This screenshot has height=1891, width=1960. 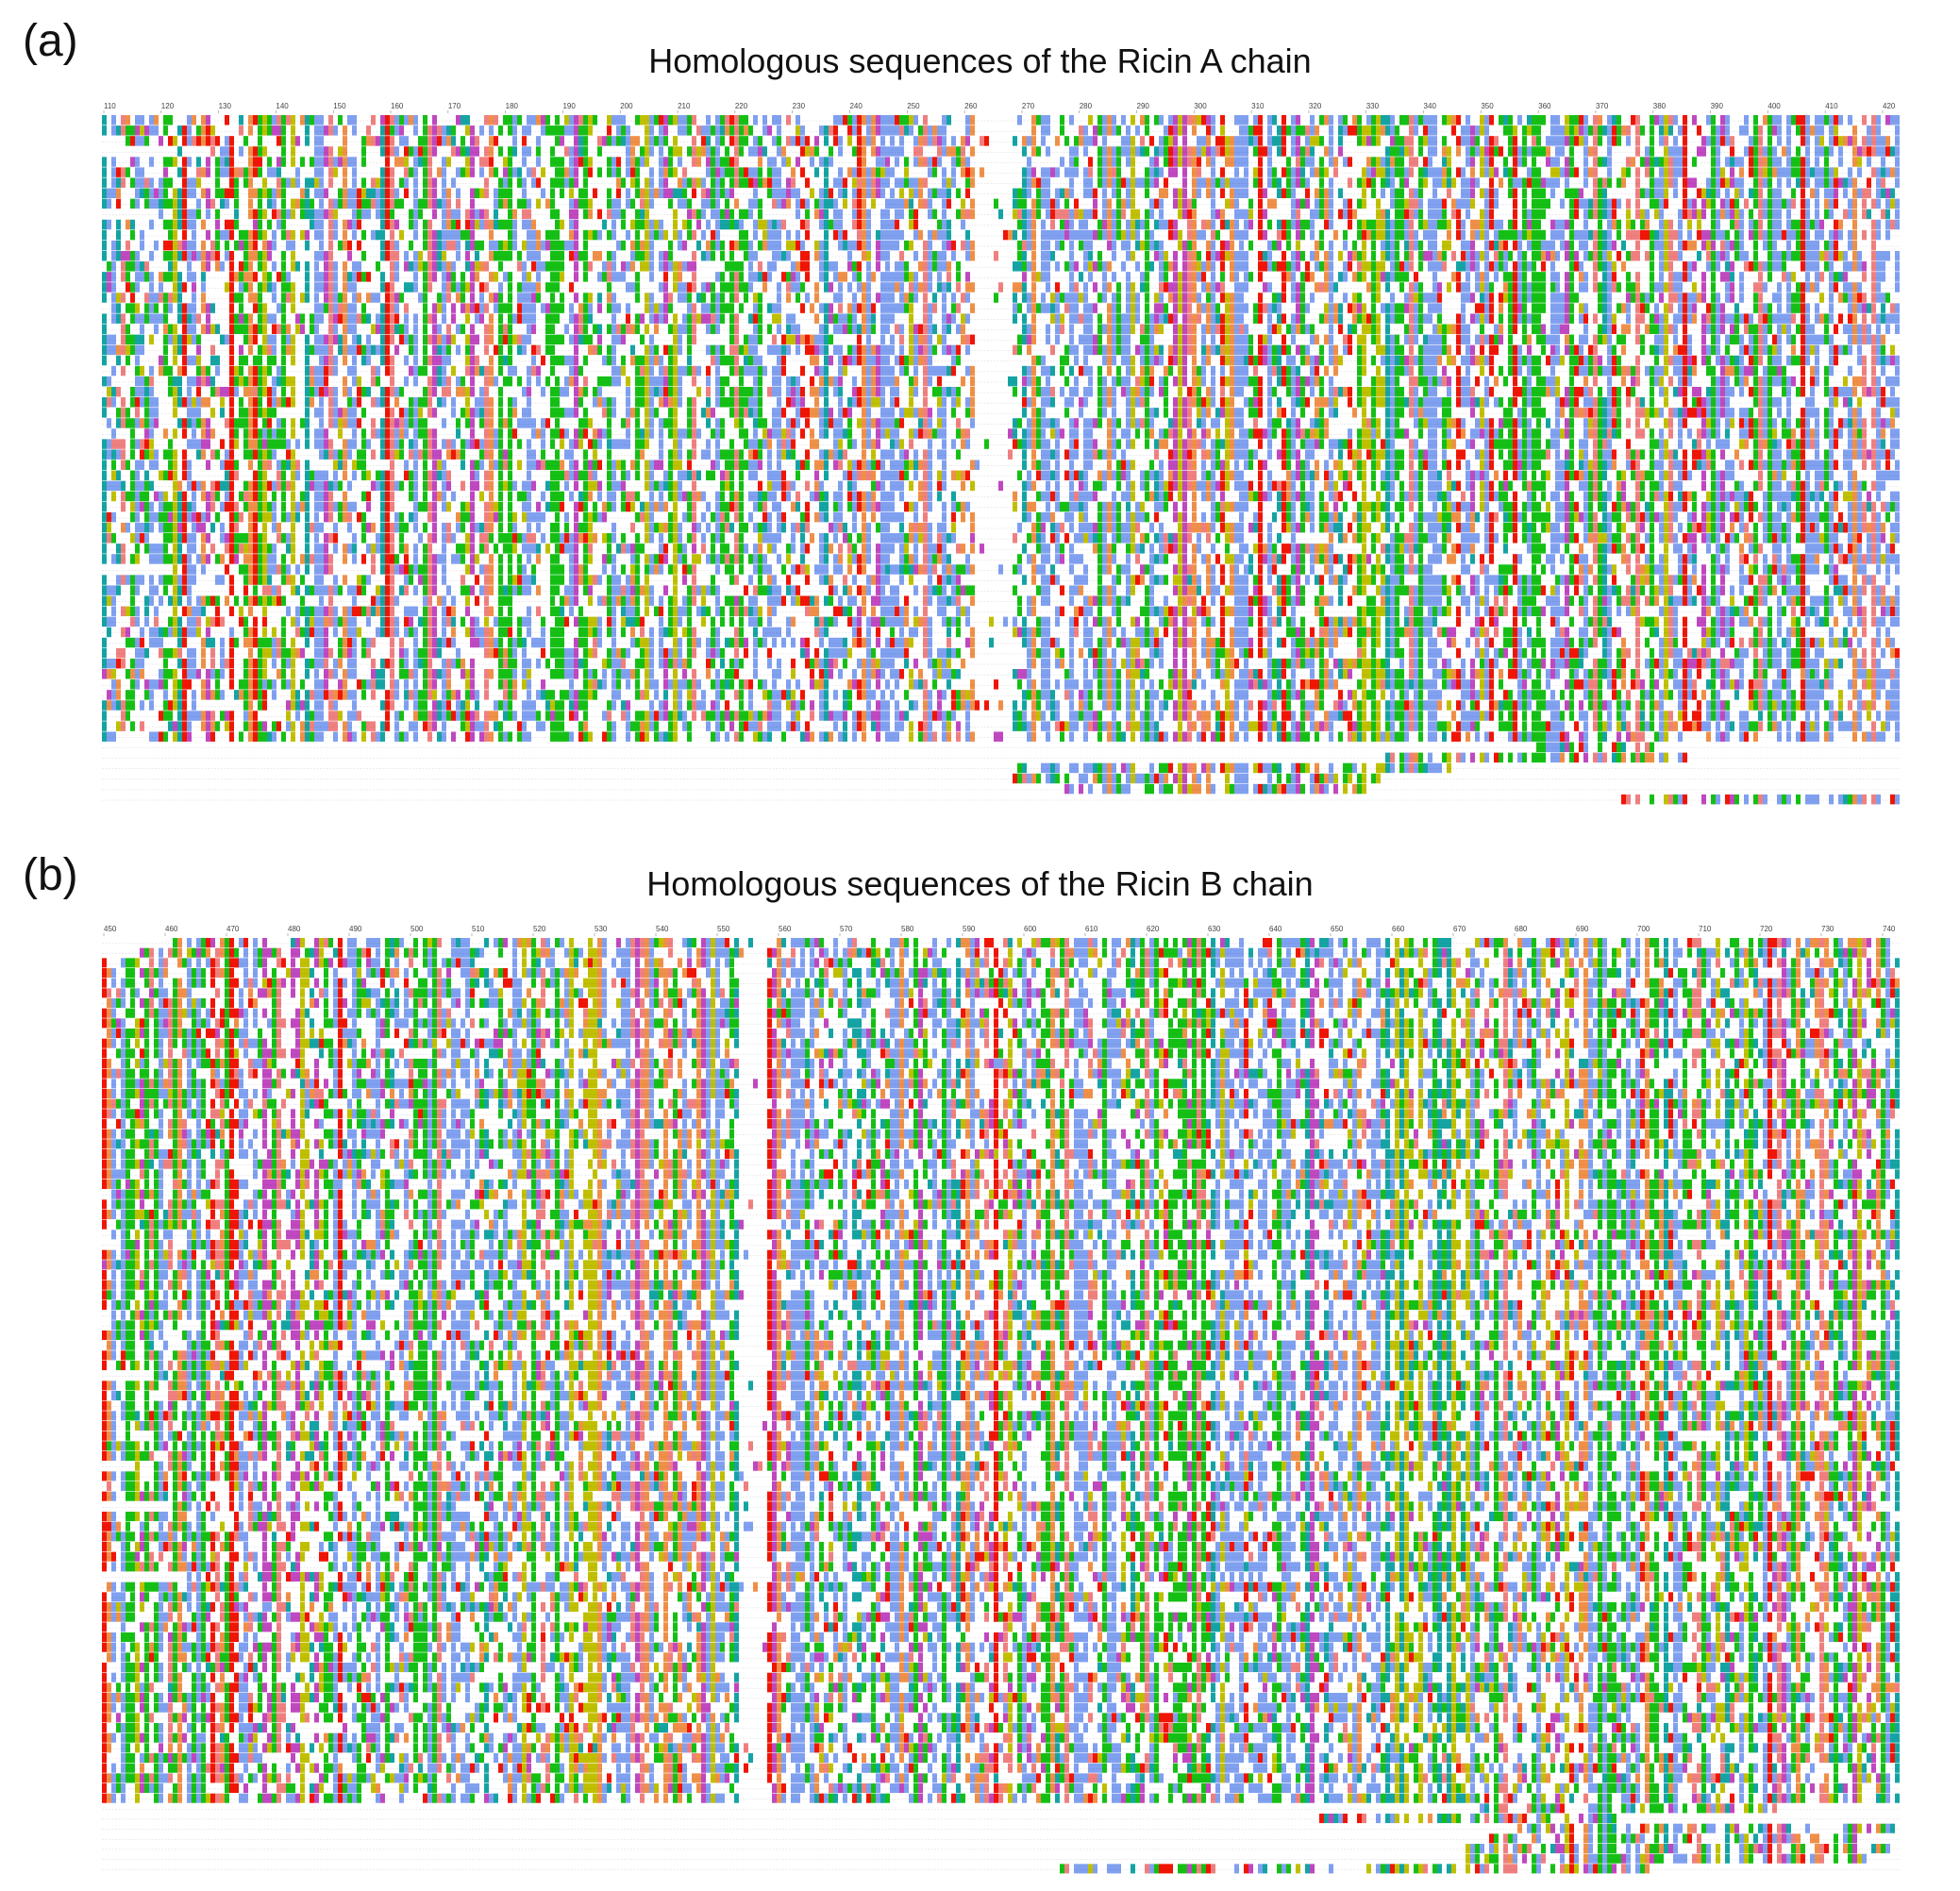 I want to click on ruler-tick-label: 150, so click(x=340, y=106).